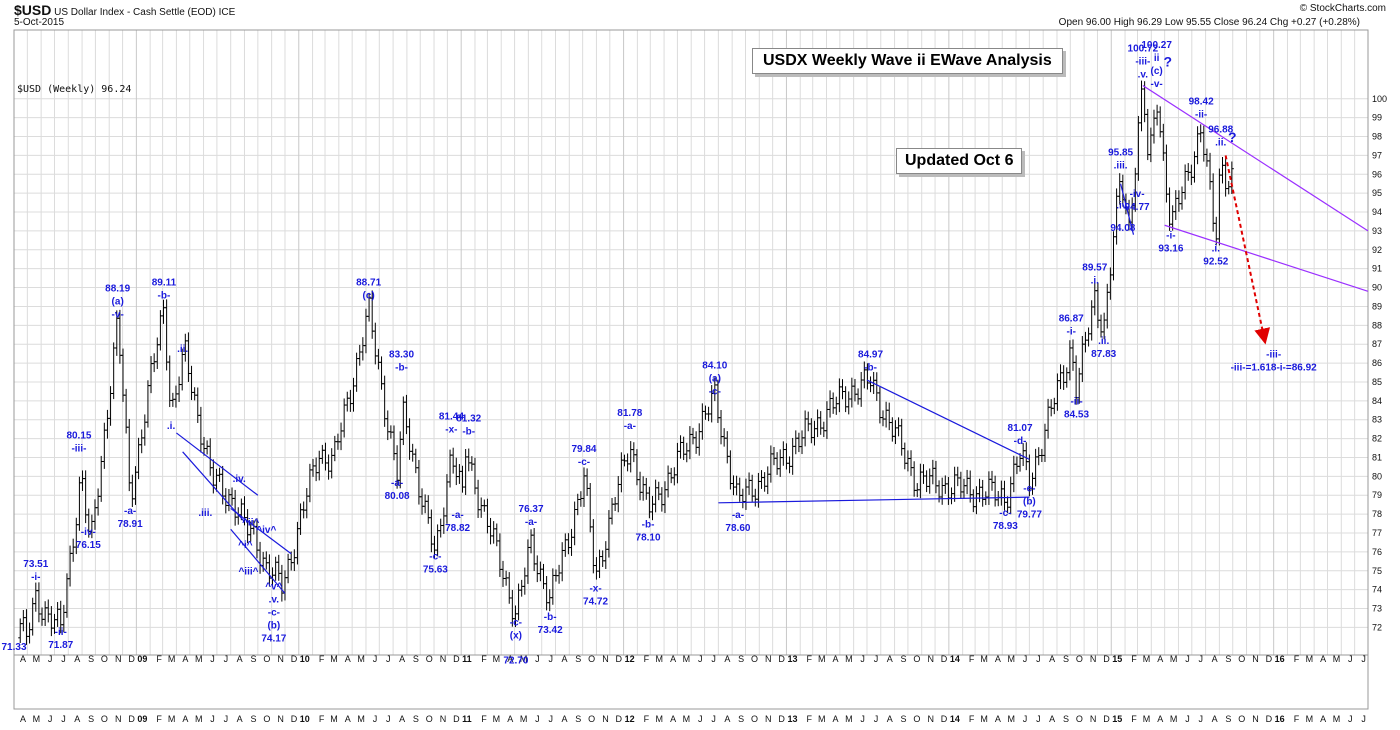  I want to click on wave-label-line: -v-, so click(118, 314).